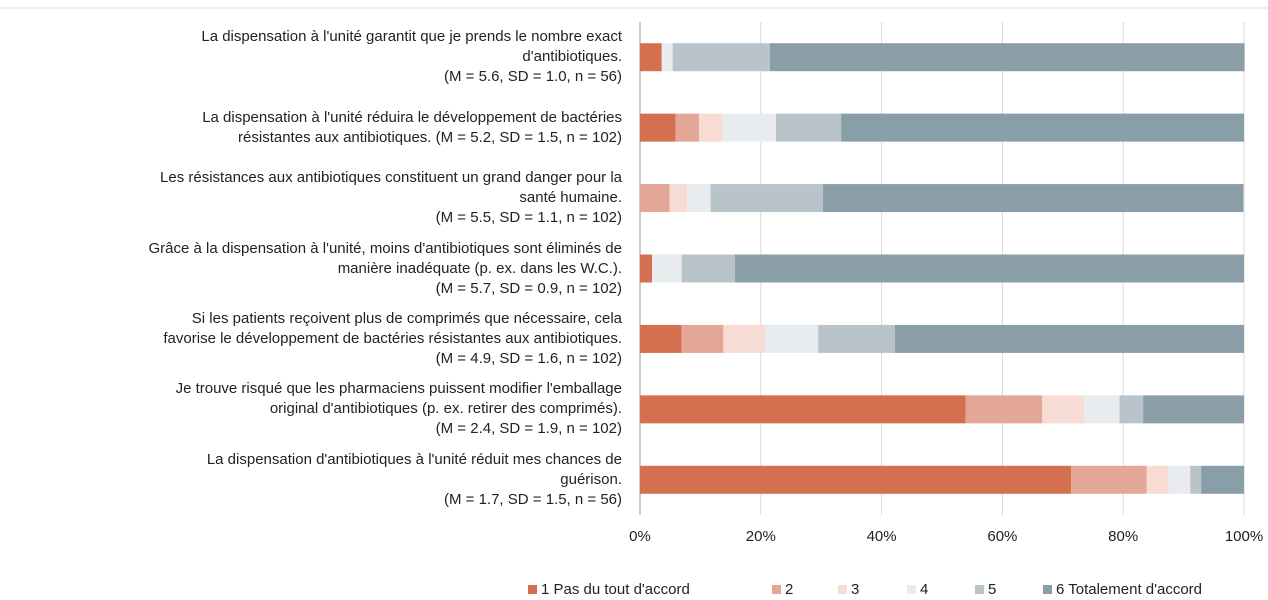  I want to click on legend-label: 1 Pas du tout d'accord, so click(615, 589).